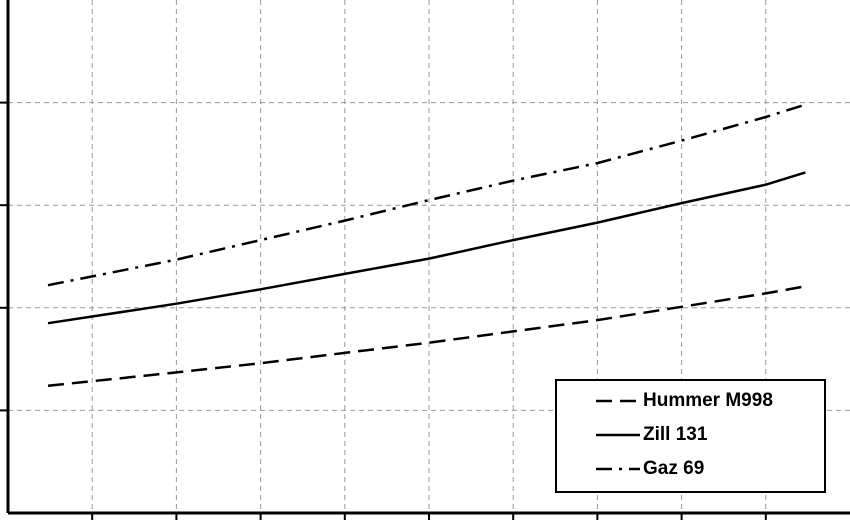  I want to click on legend-label: Hummer M998, so click(708, 400).